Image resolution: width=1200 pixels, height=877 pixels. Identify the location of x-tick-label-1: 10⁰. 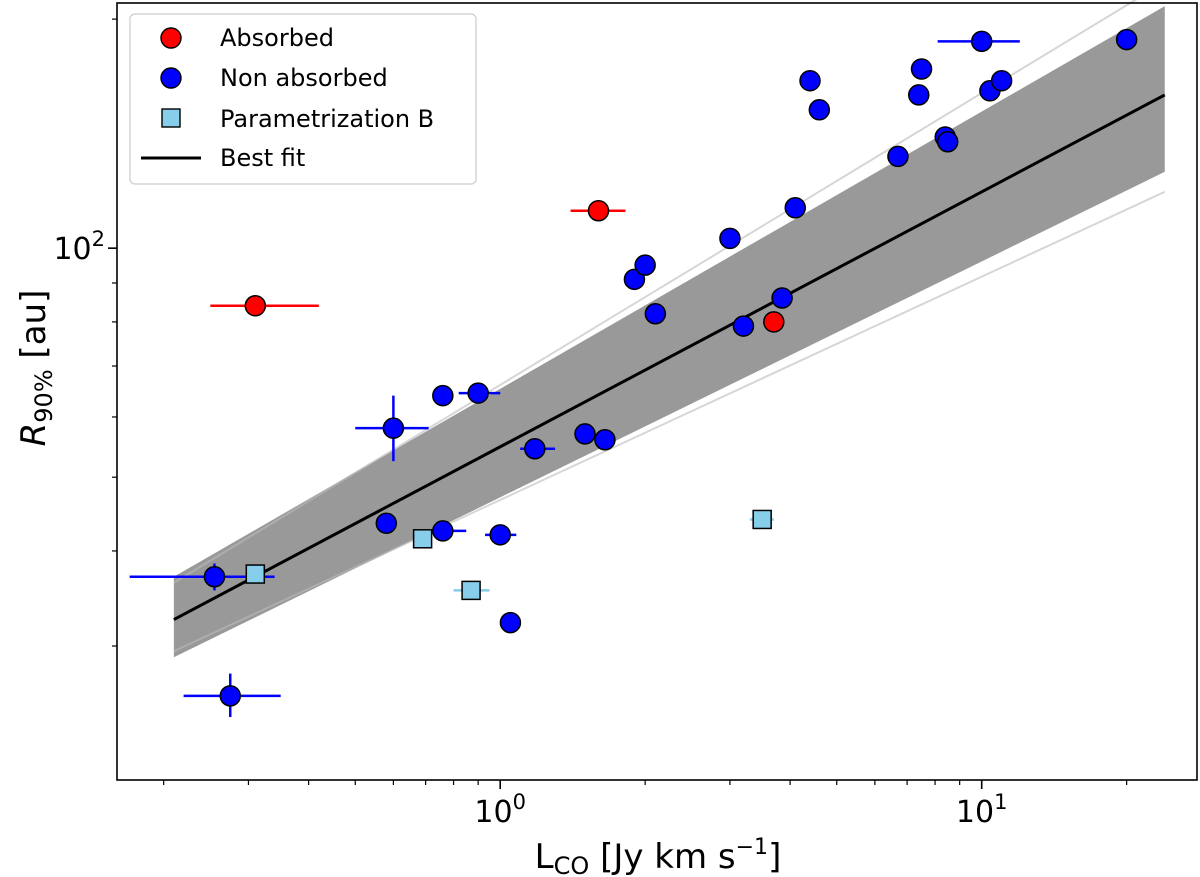
(500, 810).